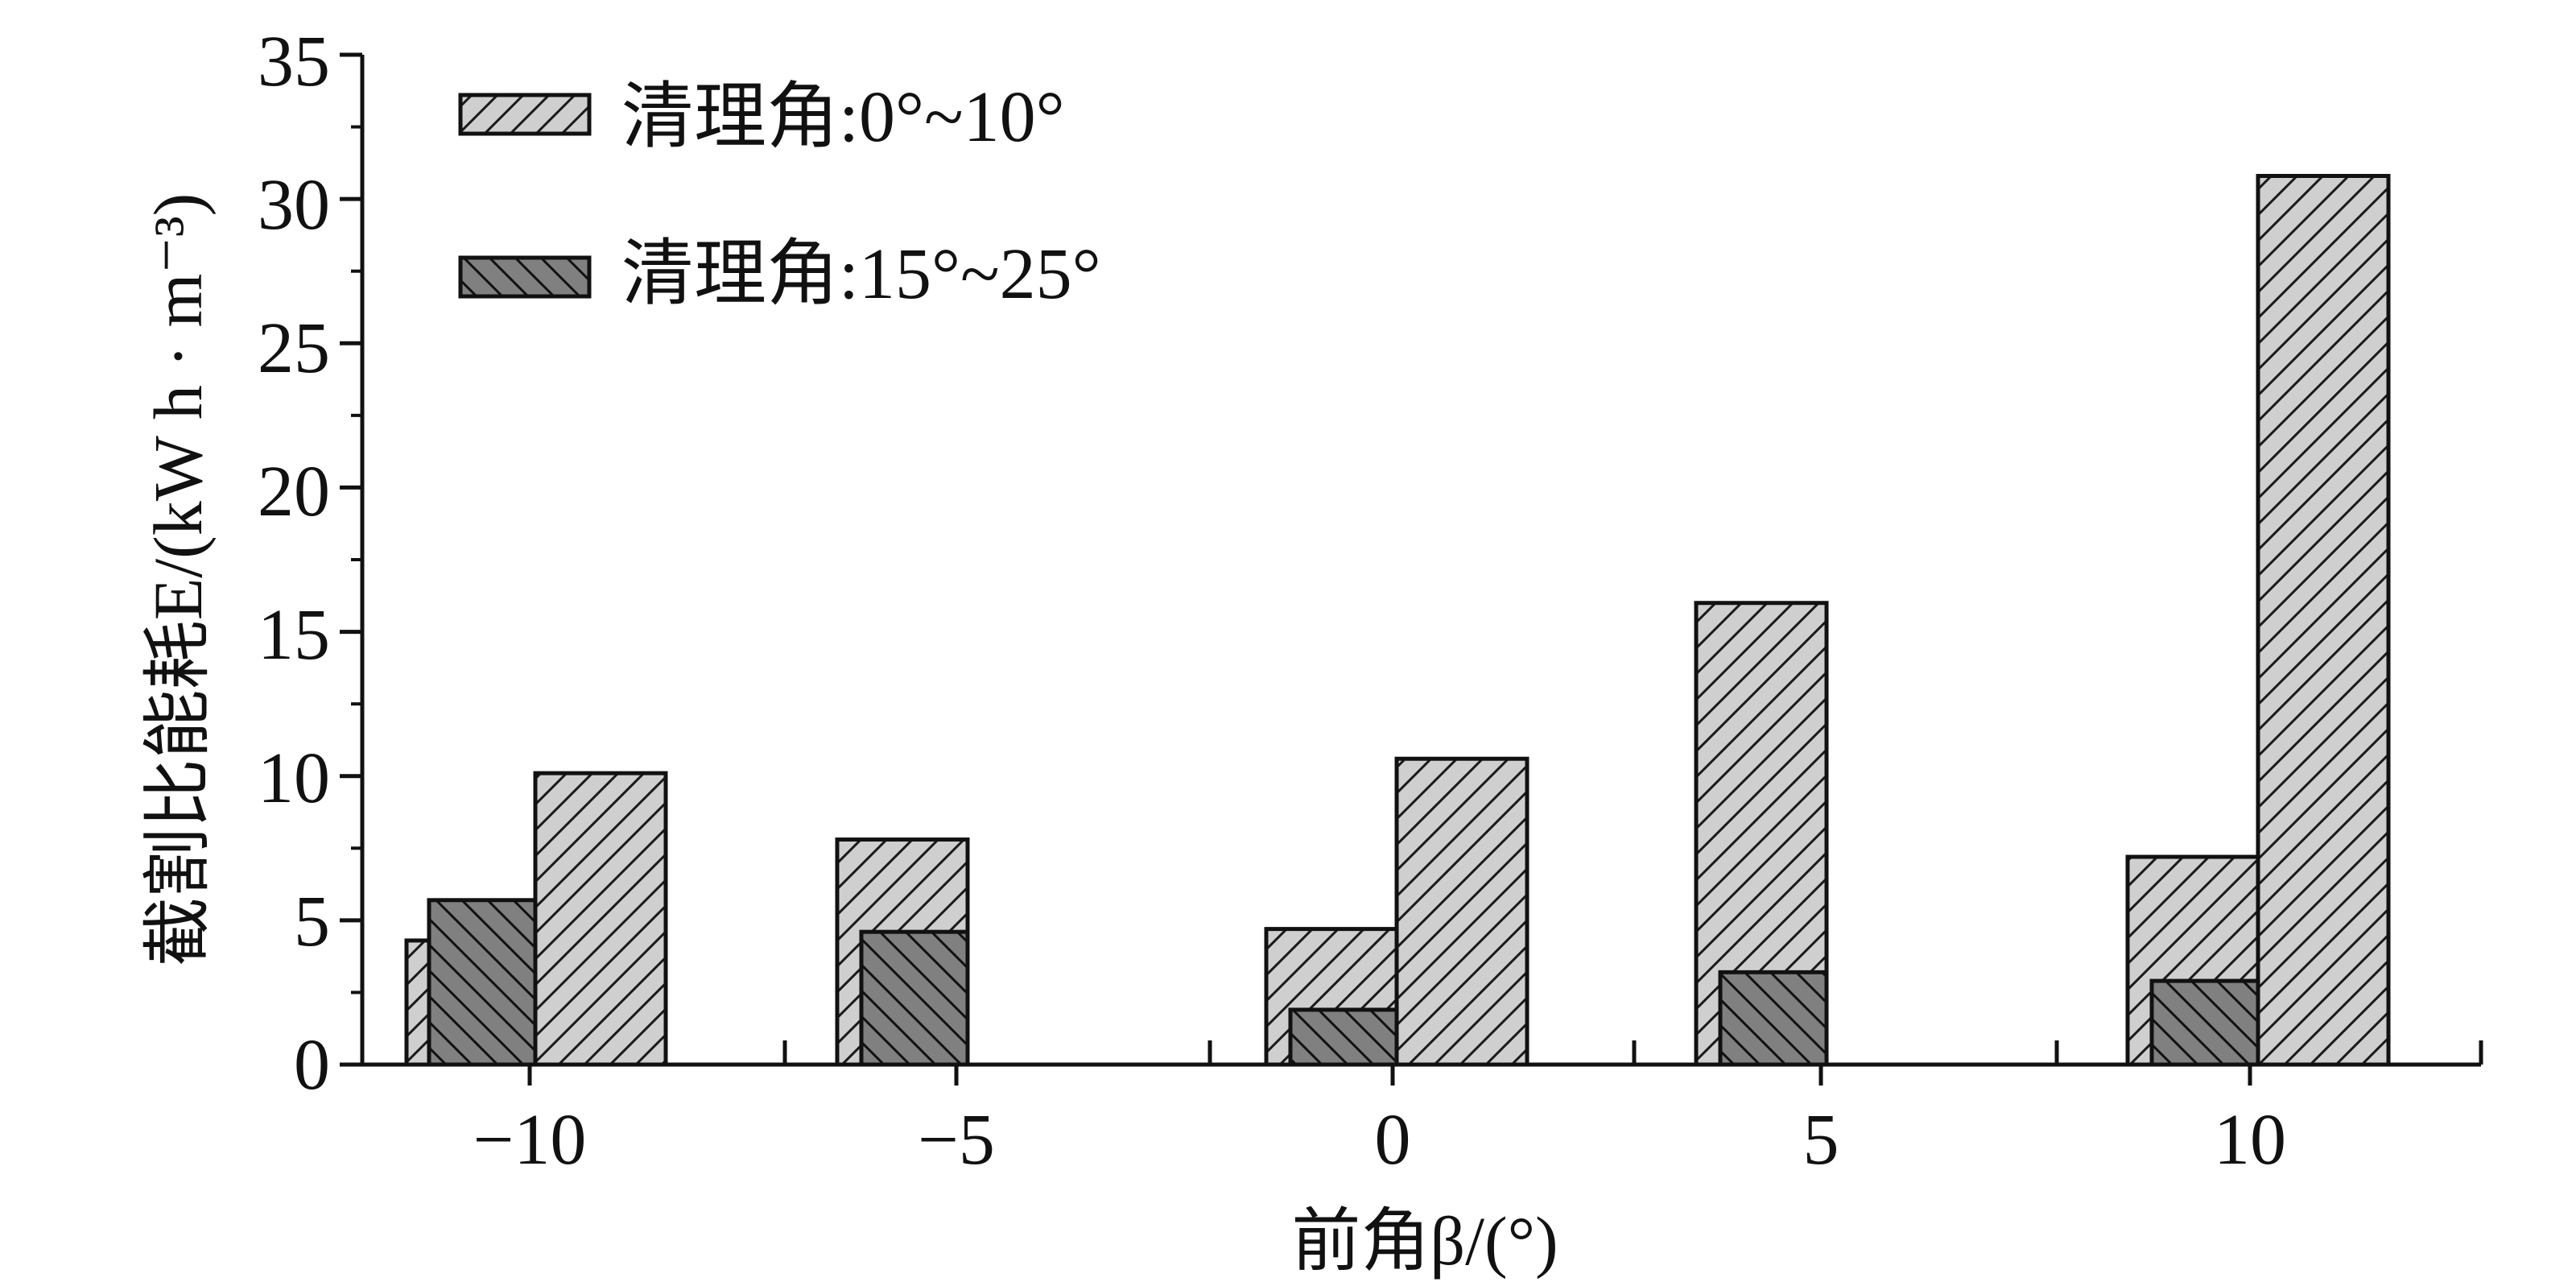 The width and height of the screenshot is (2576, 1282). Describe the element at coordinates (294, 348) in the screenshot. I see `y-tick-label: 25` at that location.